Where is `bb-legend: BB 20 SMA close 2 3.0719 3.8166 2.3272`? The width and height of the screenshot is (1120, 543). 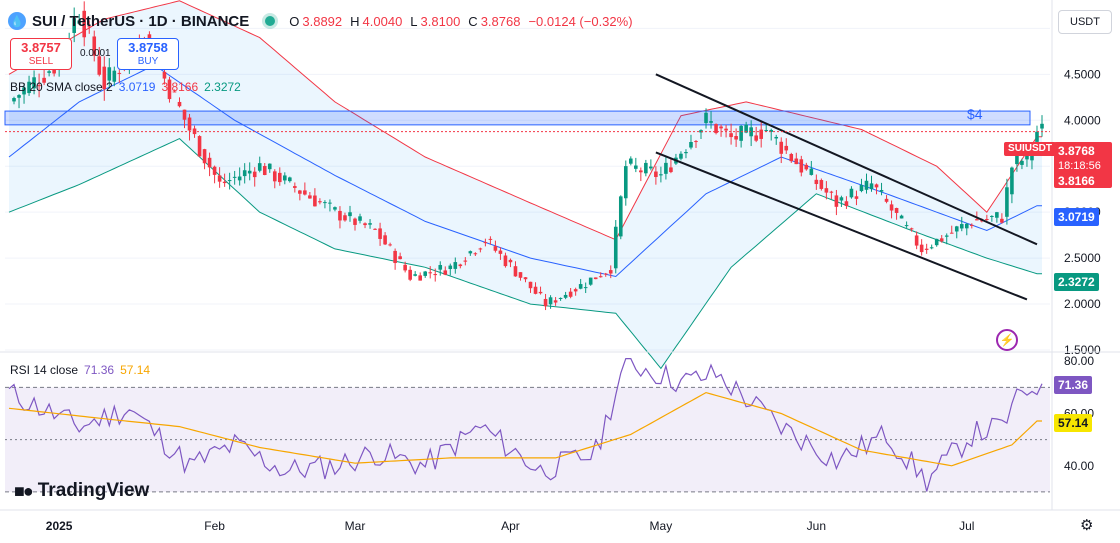
bb-legend: BB 20 SMA close 2 3.0719 3.8166 2.3272 is located at coordinates (125, 87).